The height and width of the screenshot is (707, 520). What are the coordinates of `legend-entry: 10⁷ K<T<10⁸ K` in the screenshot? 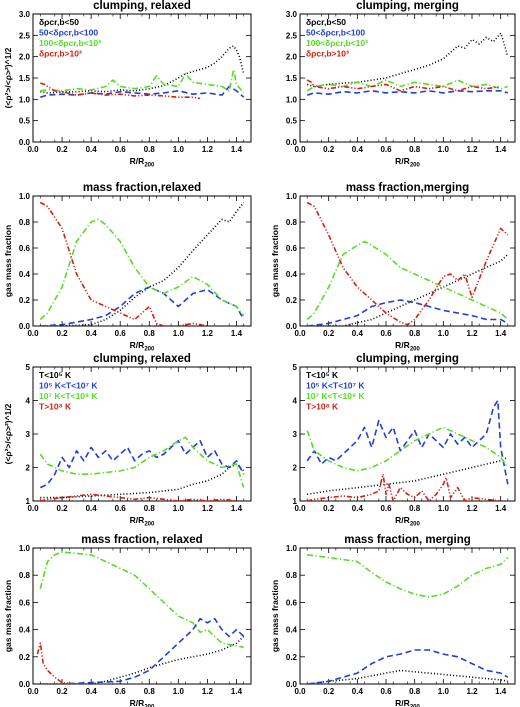 It's located at (68, 396).